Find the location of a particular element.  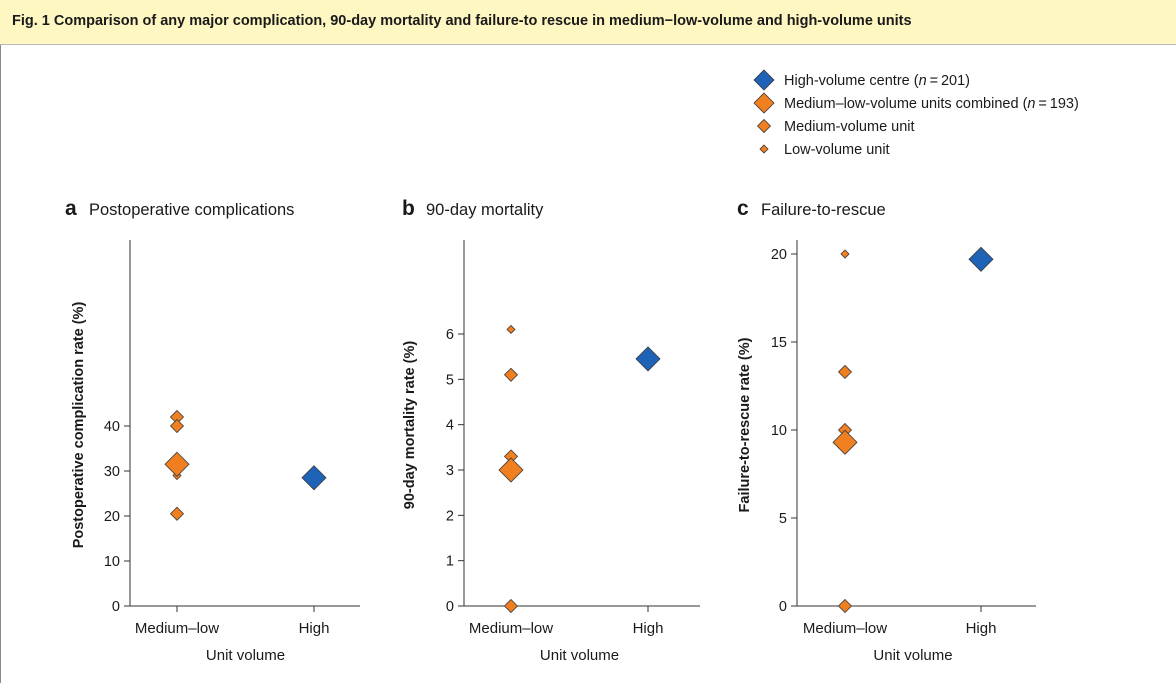

panel-b-y-tick-label: 6 is located at coordinates (450, 335).